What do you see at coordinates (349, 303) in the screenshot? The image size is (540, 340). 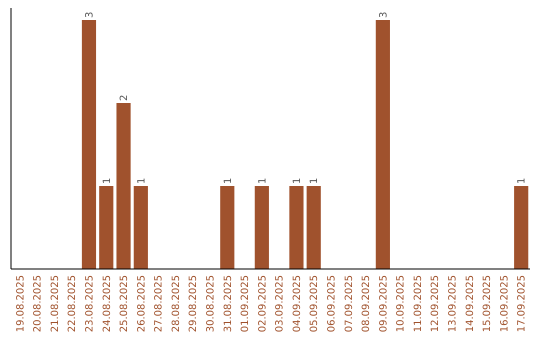 I see `x-tick-label: 07.09.2025` at bounding box center [349, 303].